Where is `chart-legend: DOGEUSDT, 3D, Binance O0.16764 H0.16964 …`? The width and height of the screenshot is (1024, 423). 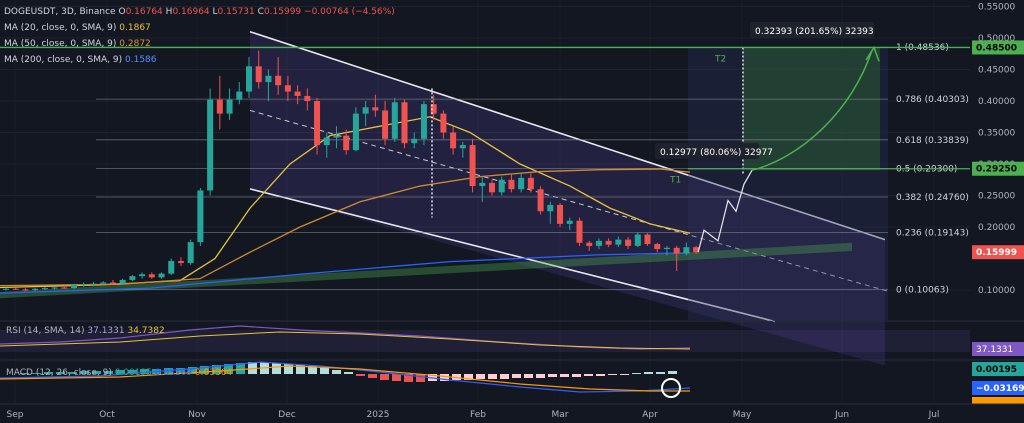
chart-legend: DOGEUSDT, 3D, Binance O0.16764 H0.16964 … is located at coordinates (199, 36).